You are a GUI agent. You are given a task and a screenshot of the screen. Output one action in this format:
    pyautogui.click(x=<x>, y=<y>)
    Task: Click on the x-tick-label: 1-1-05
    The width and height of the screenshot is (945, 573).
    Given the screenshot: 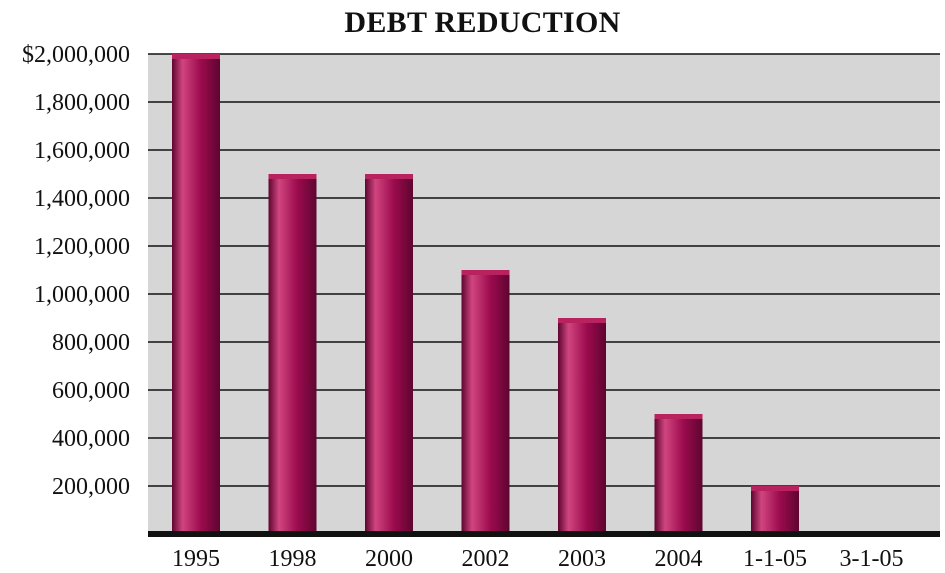 What is the action you would take?
    pyautogui.click(x=775, y=559)
    